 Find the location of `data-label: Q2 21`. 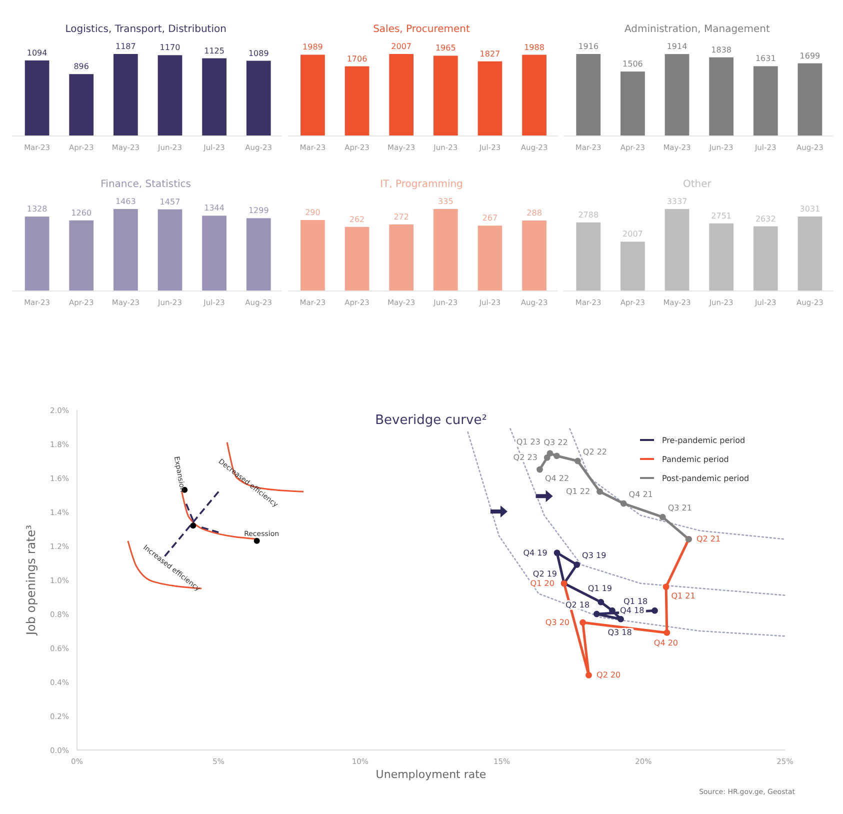

data-label: Q2 21 is located at coordinates (708, 539).